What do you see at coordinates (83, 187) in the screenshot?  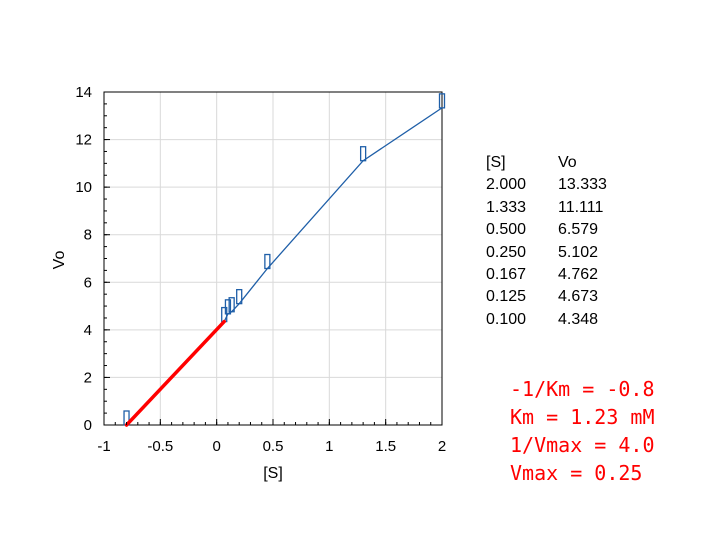 I see `y-tick-label: 10` at bounding box center [83, 187].